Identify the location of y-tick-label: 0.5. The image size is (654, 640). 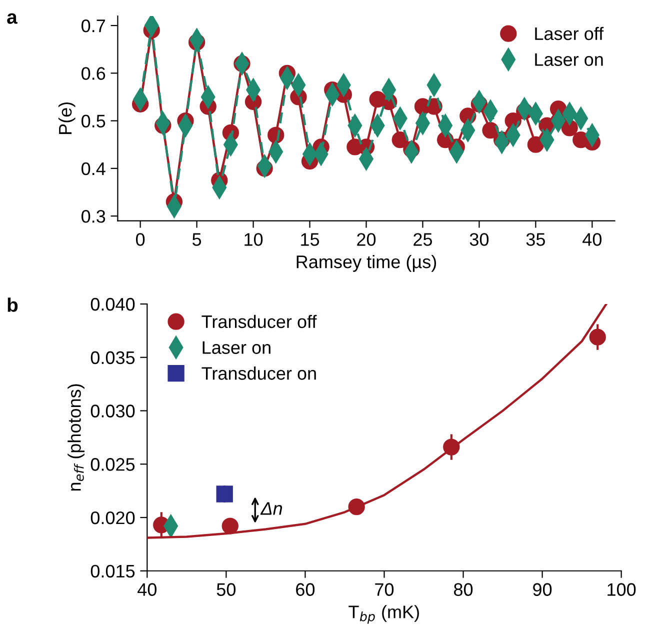
(94, 121).